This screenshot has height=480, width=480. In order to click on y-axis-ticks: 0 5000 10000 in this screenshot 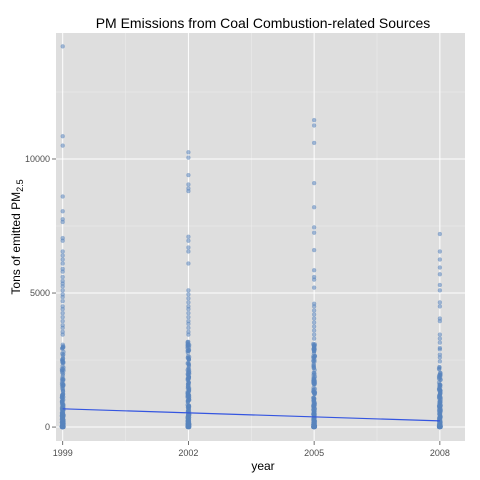, I will do `click(40, 293)`.